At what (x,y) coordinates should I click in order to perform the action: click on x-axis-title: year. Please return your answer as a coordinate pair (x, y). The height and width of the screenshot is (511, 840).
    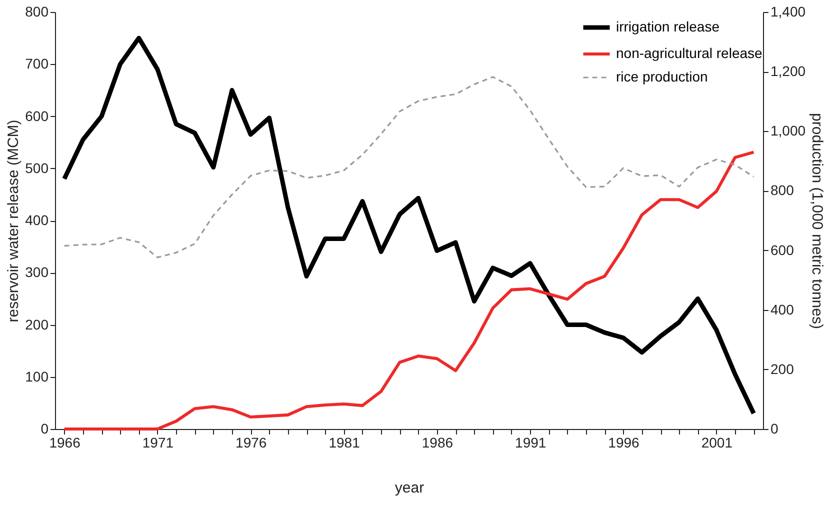
    Looking at the image, I should click on (409, 488).